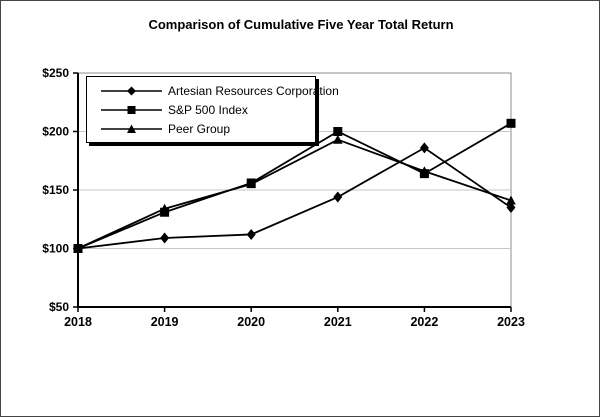 The image size is (600, 417). I want to click on y-tick-label: $100, so click(55, 249).